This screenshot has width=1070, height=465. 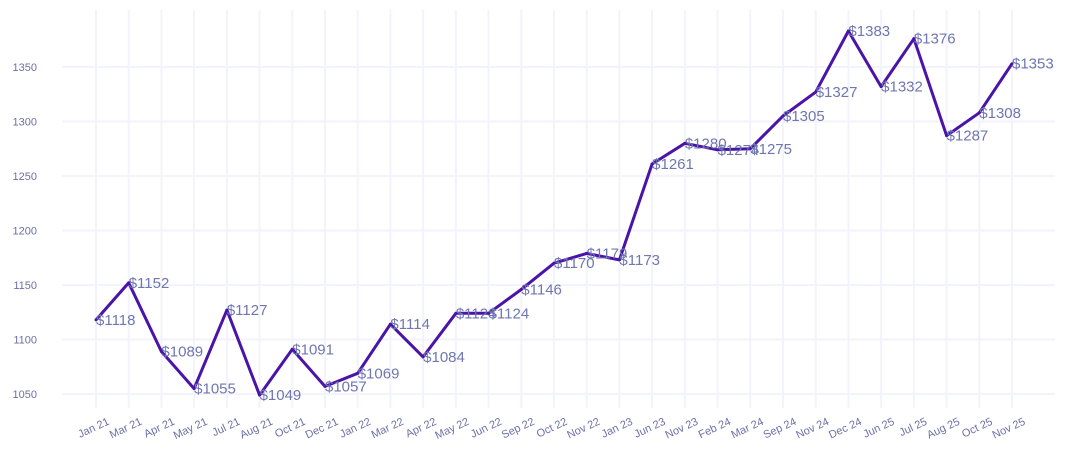 What do you see at coordinates (25, 123) in the screenshot?
I see `y-tick-label: 1300` at bounding box center [25, 123].